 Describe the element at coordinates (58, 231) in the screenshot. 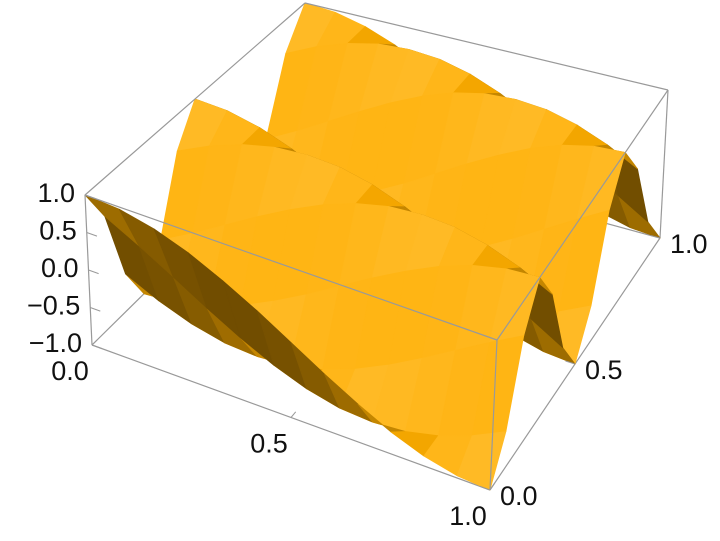

I see `z-tick-label: 0.5` at that location.